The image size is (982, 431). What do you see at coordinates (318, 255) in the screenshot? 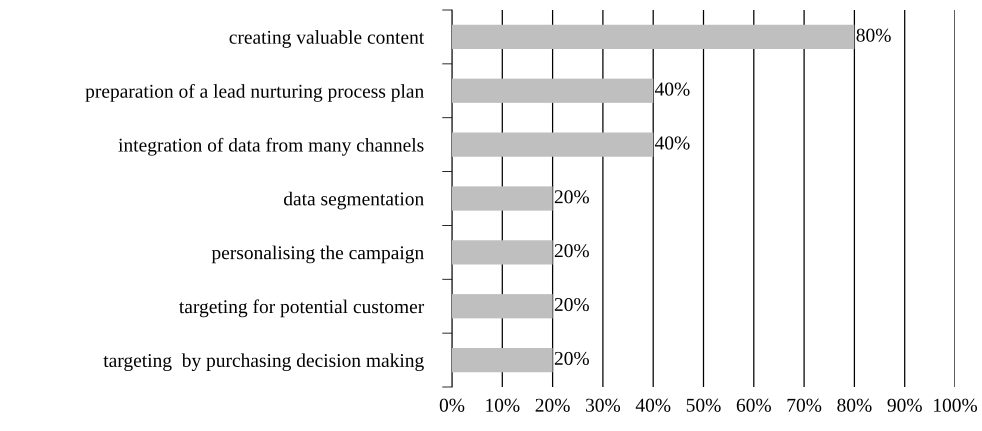
I see `y-tick-label: personalising the campaign` at bounding box center [318, 255].